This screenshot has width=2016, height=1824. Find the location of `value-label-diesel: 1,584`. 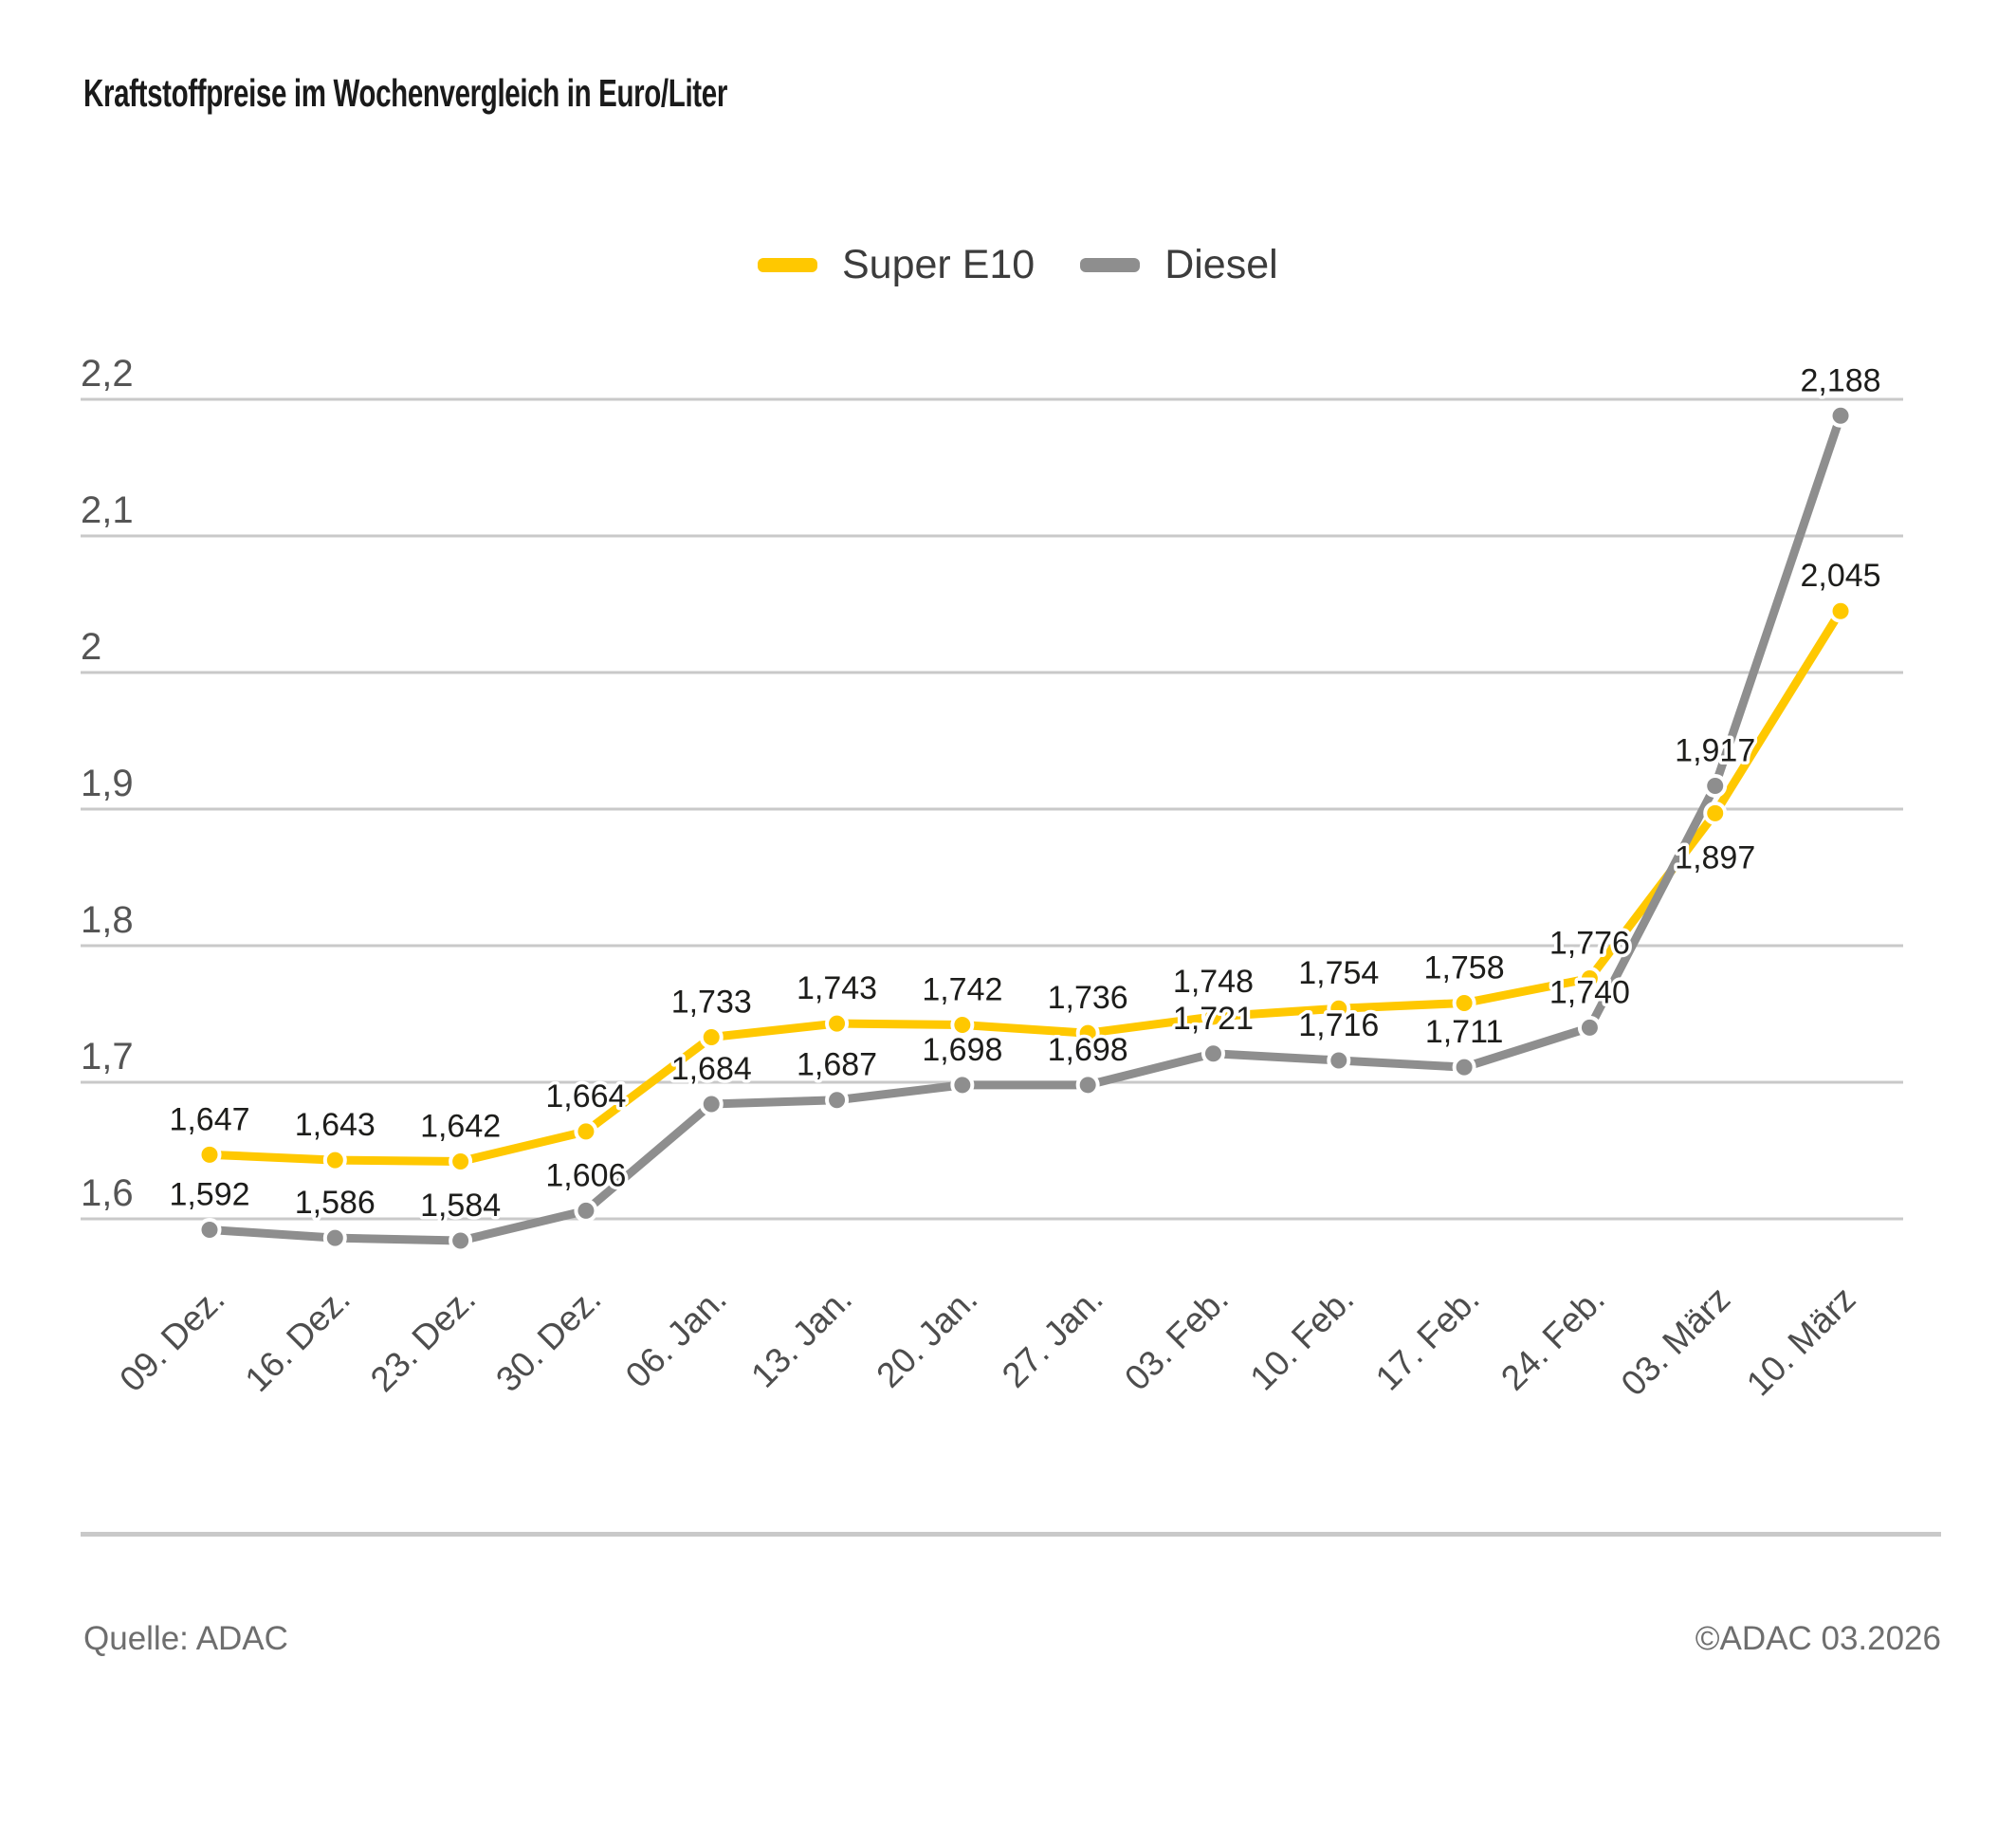

value-label-diesel: 1,584 is located at coordinates (460, 1206).